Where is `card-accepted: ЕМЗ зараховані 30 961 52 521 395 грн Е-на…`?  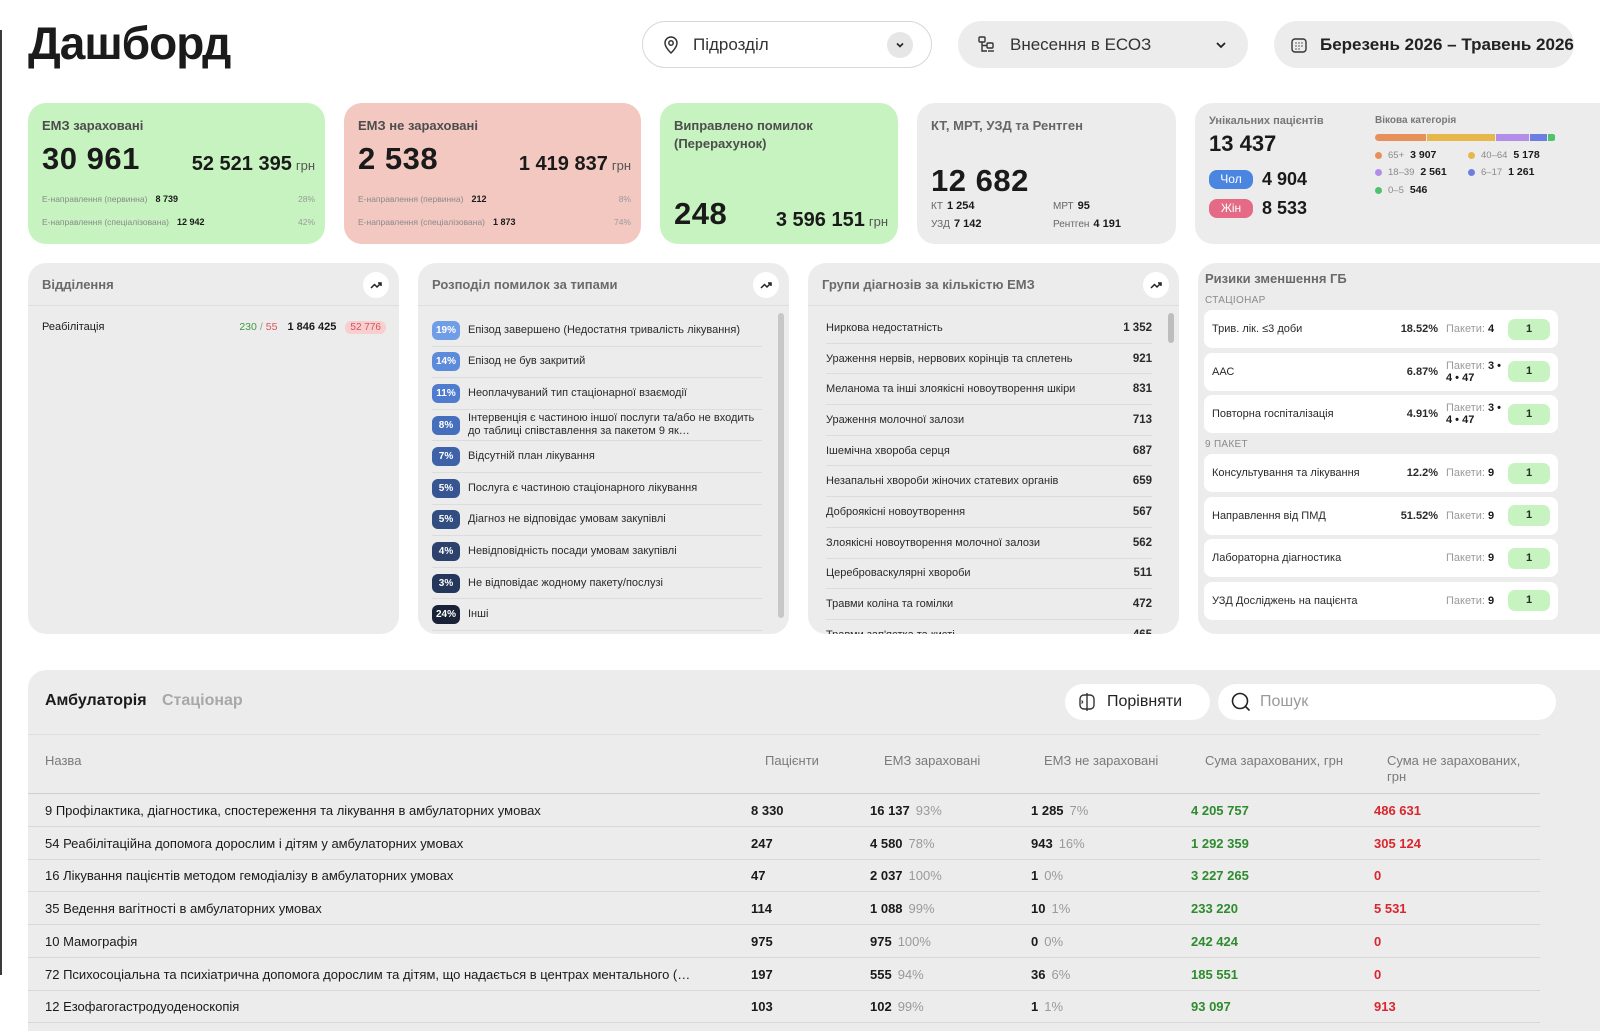
card-accepted: ЕМЗ зараховані 30 961 52 521 395 грн Е-на… is located at coordinates (176, 173).